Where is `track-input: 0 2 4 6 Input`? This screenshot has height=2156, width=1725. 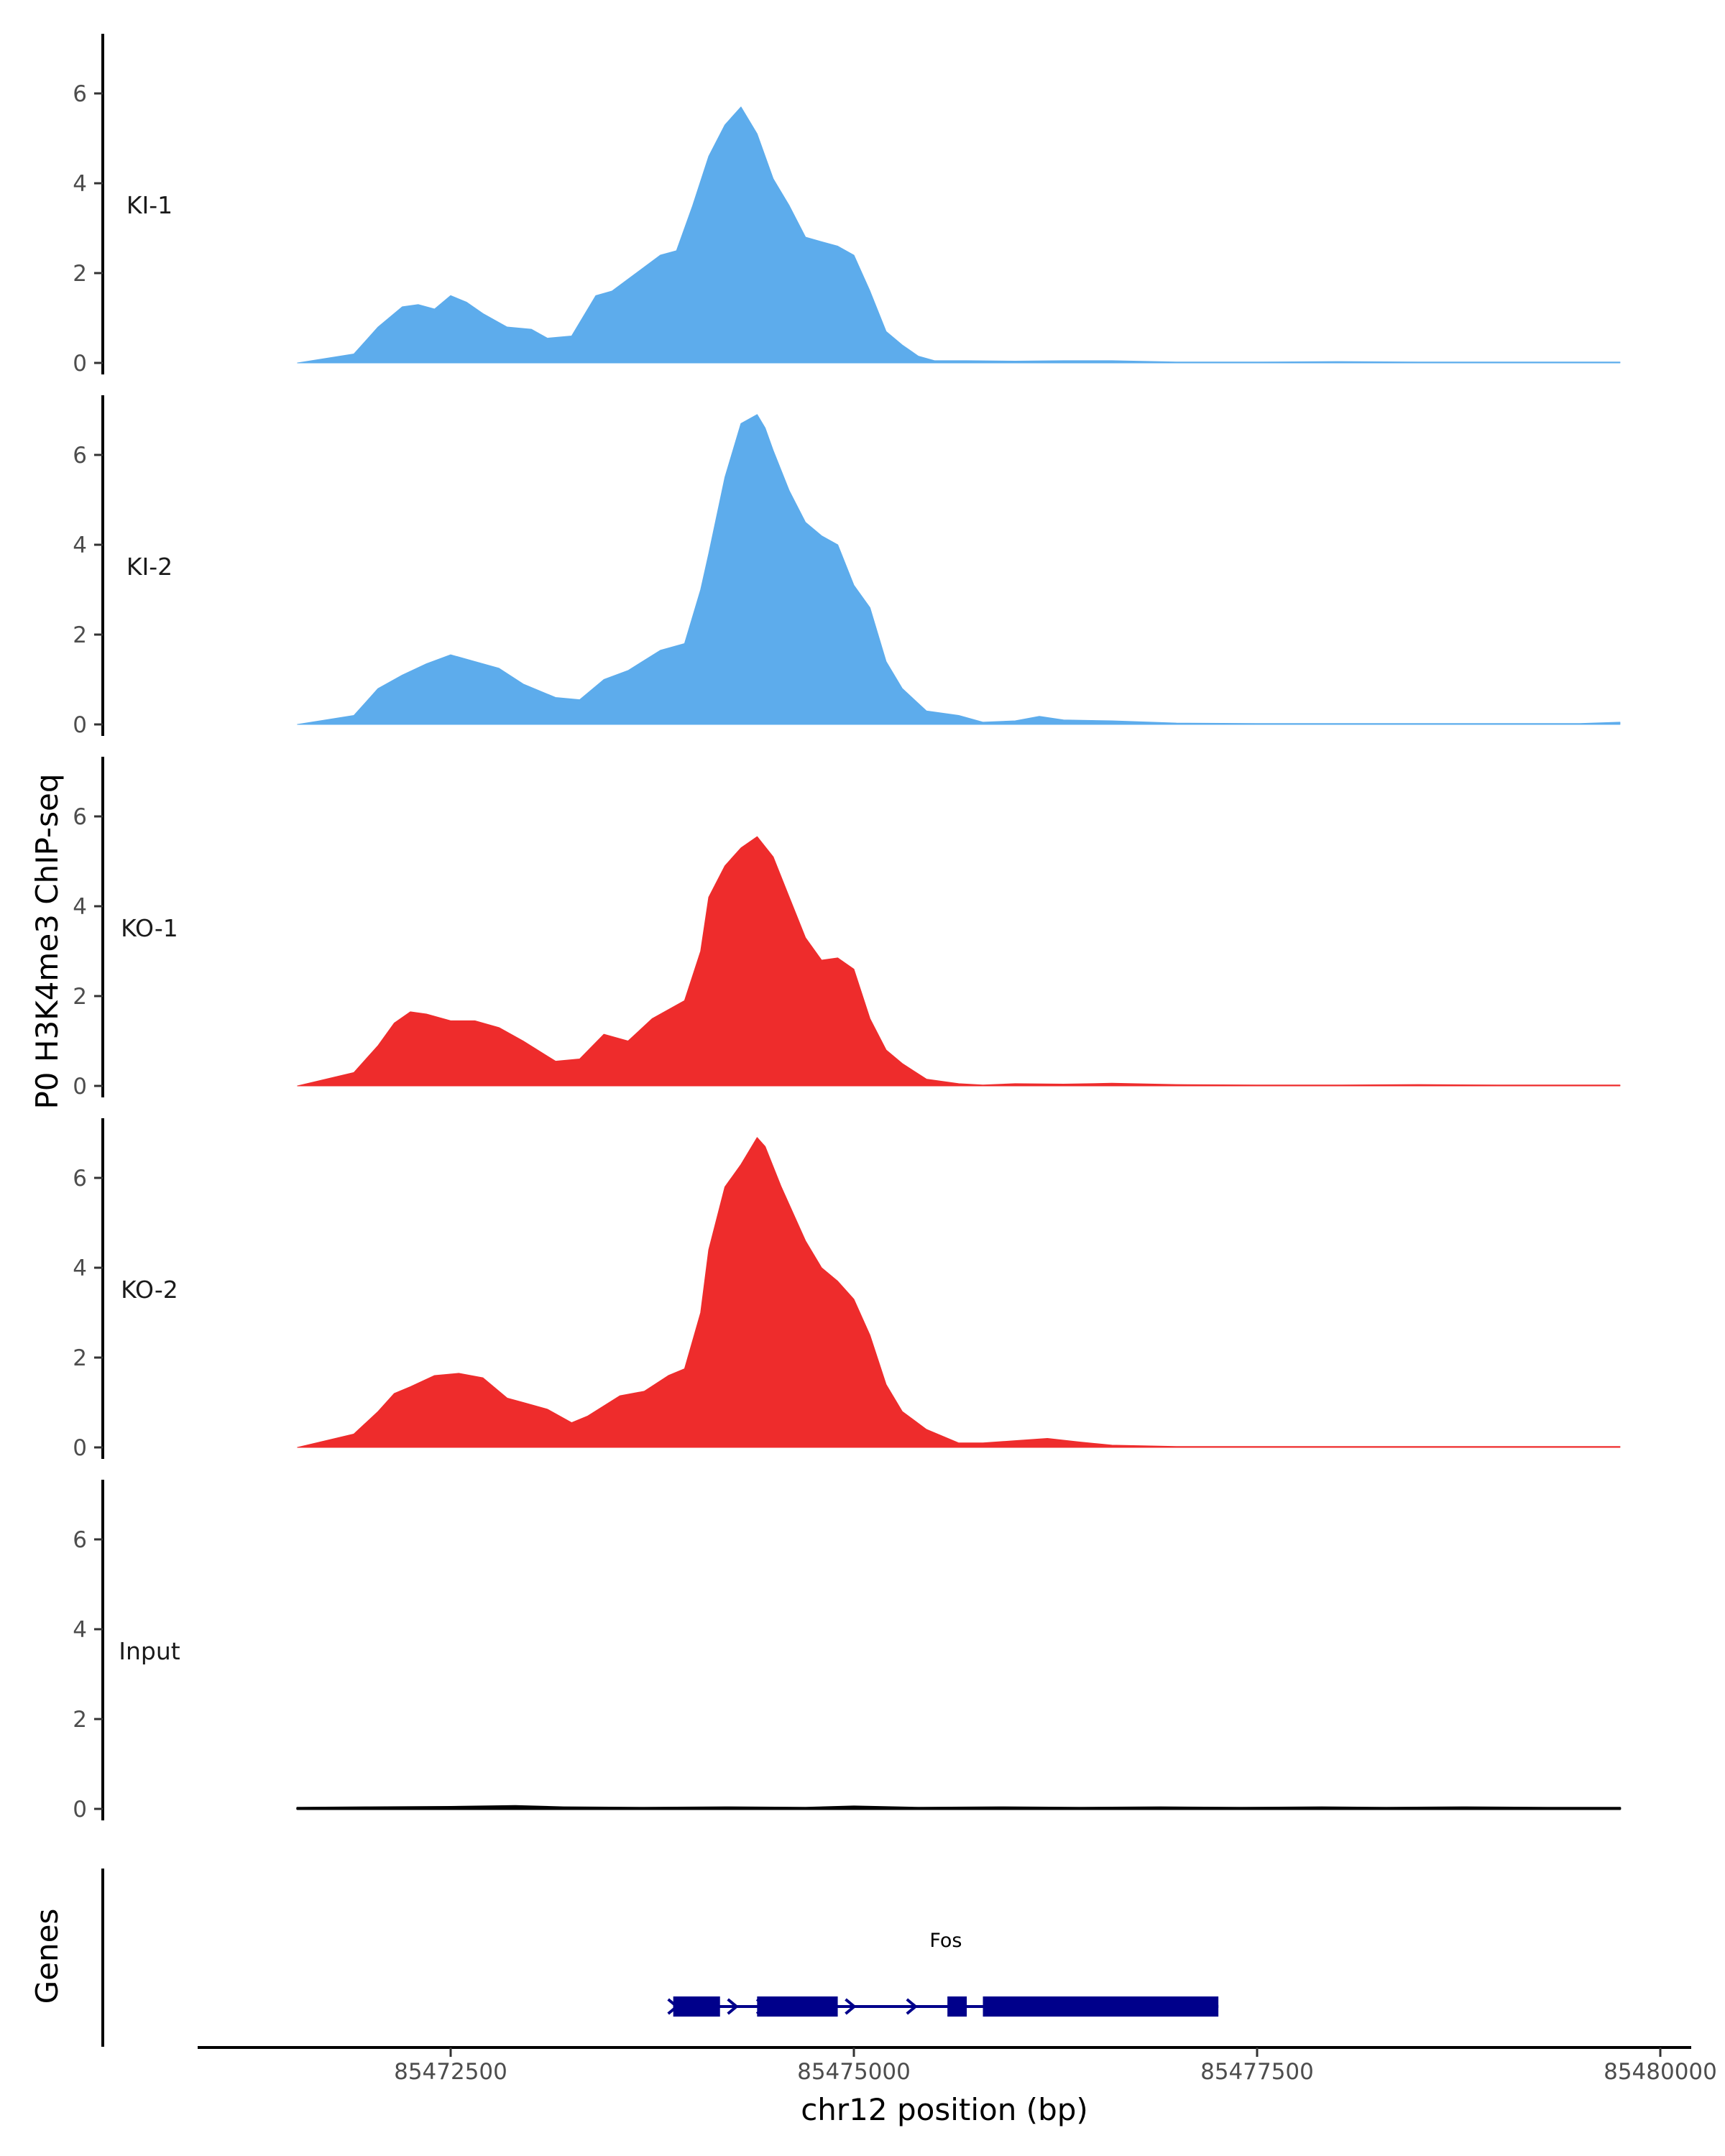 track-input: 0 2 4 6 Input is located at coordinates (847, 1652).